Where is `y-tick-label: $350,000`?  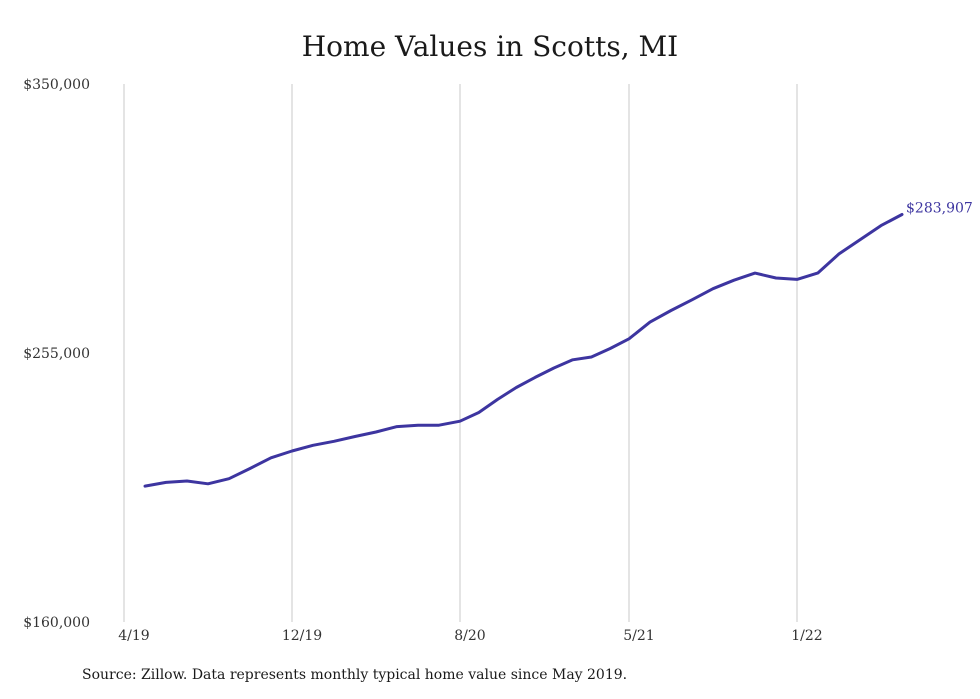
y-tick-label: $350,000 is located at coordinates (56, 85).